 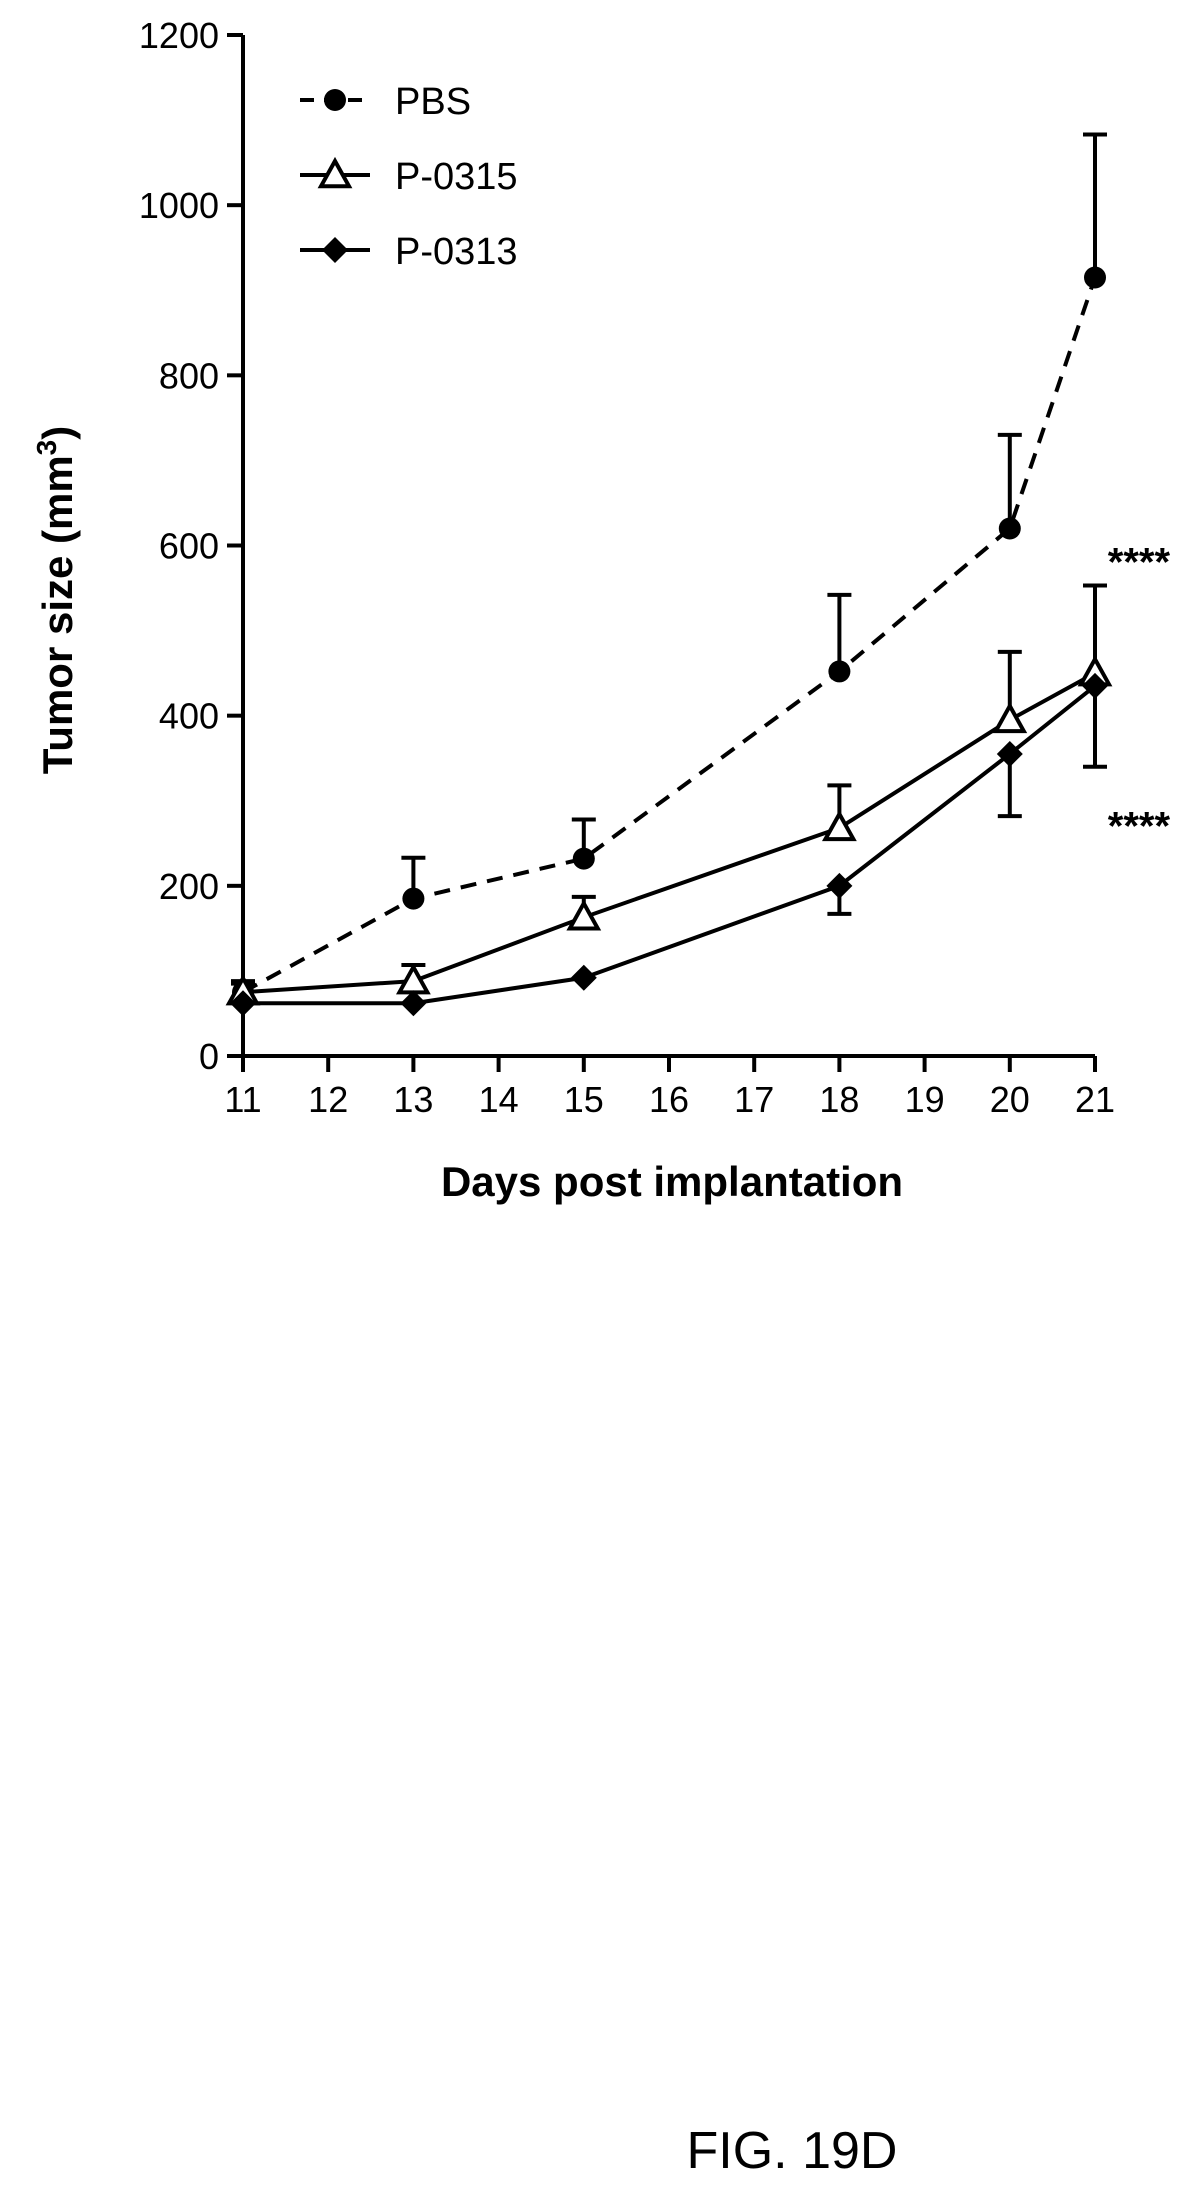 I want to click on x-tick-label: 19, so click(x=925, y=1099).